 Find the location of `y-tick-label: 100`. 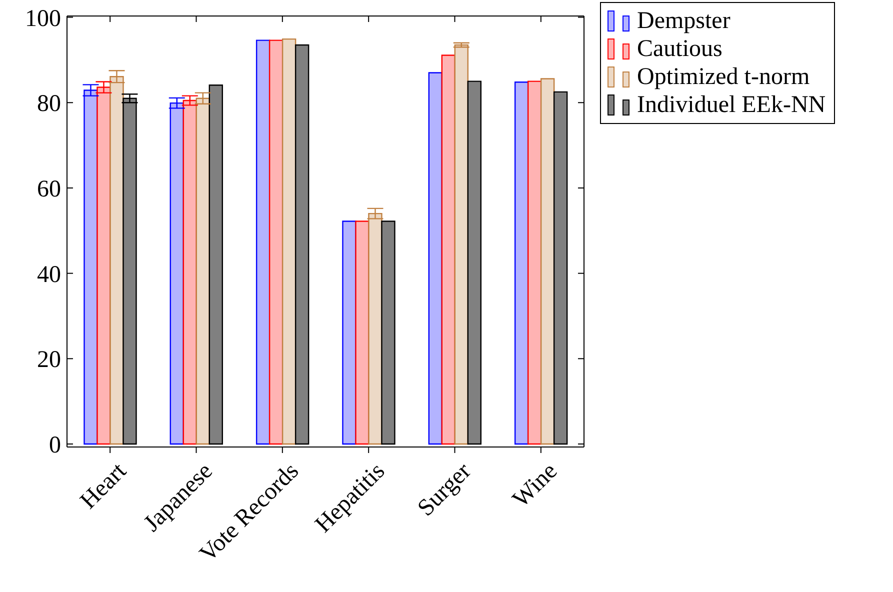

y-tick-label: 100 is located at coordinates (43, 19).